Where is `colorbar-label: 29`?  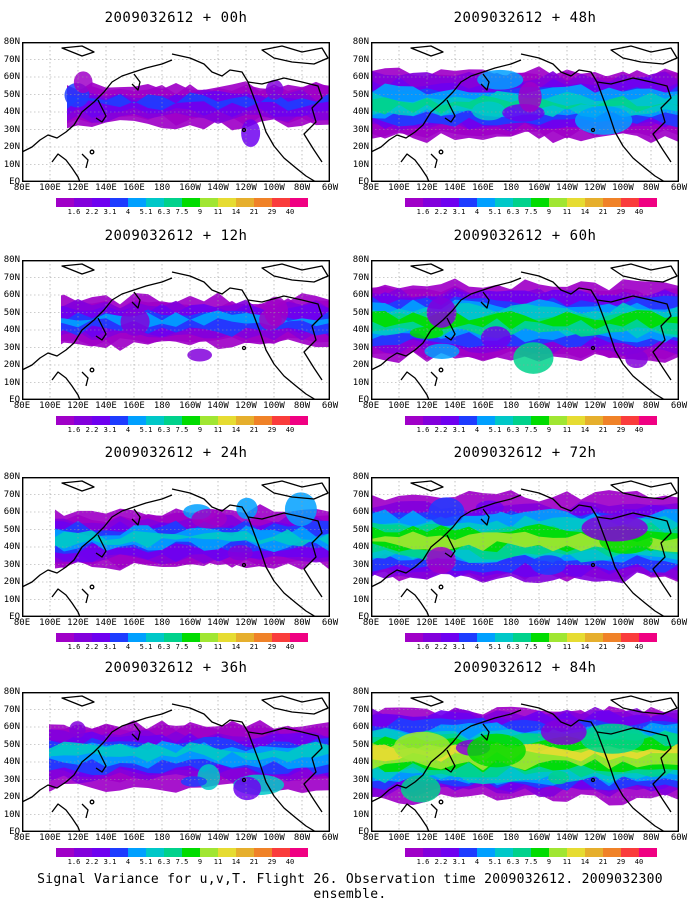
colorbar-label: 29 is located at coordinates (621, 430).